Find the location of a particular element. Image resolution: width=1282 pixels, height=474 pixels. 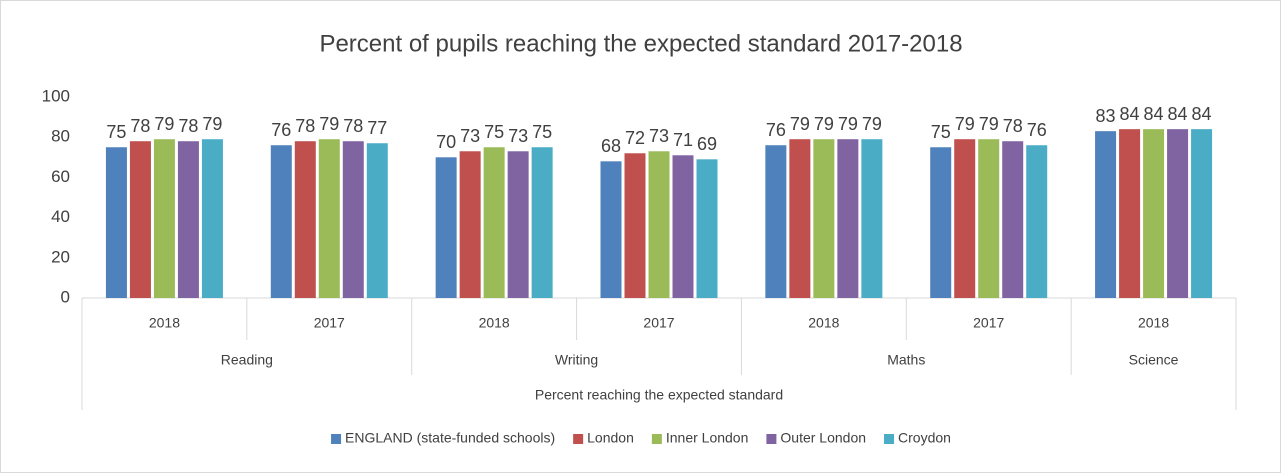

x-group-label: Reading is located at coordinates (247, 360).